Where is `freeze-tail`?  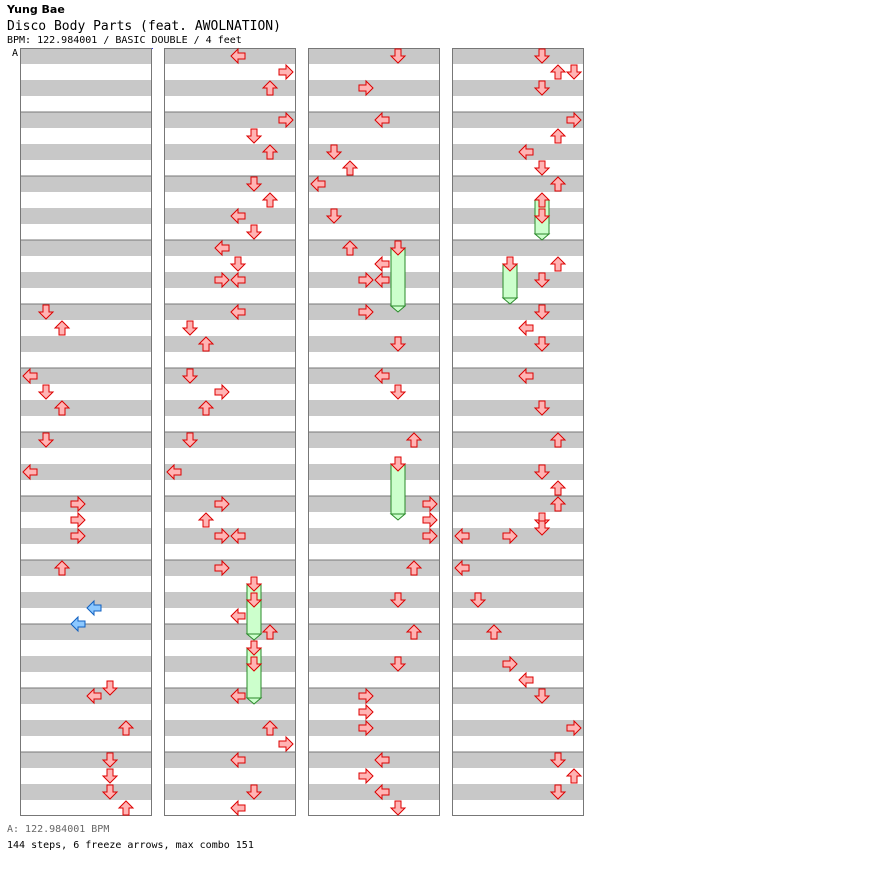 freeze-tail is located at coordinates (254, 637).